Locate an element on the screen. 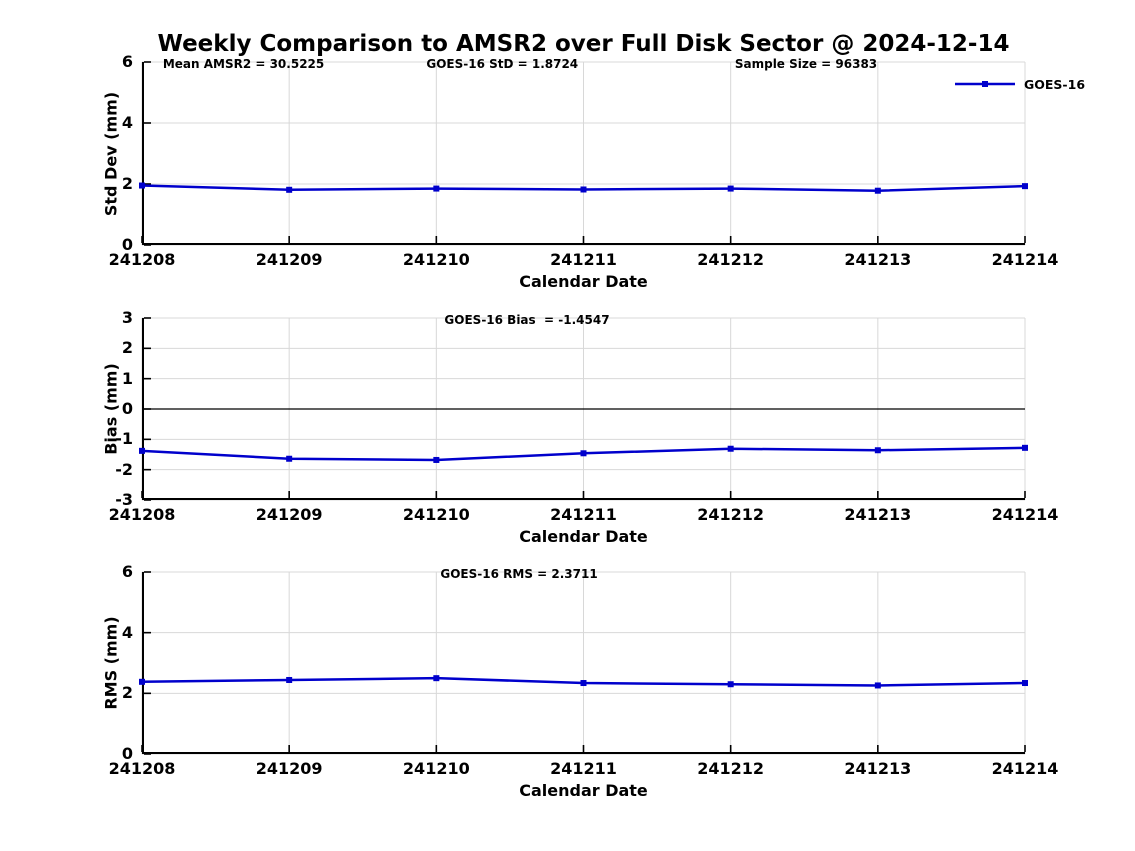 This screenshot has width=1135, height=851. legend-marker is located at coordinates (985, 84).